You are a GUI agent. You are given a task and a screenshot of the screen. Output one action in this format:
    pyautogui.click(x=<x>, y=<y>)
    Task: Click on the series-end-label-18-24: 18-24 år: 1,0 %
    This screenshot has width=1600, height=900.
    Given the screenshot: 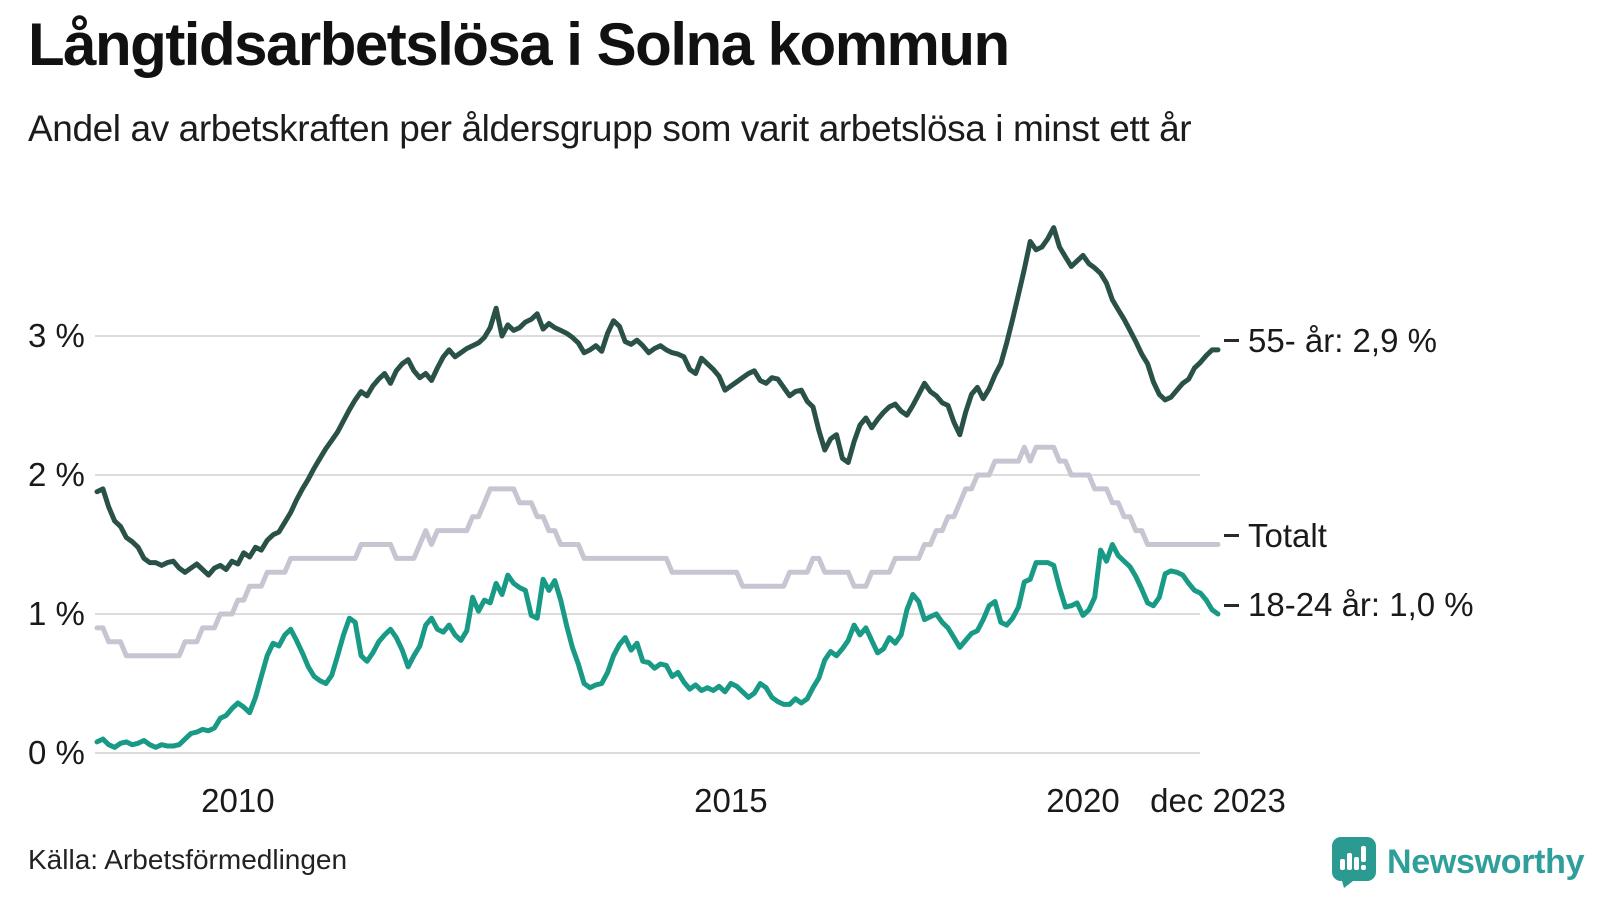 What is the action you would take?
    pyautogui.click(x=1349, y=605)
    